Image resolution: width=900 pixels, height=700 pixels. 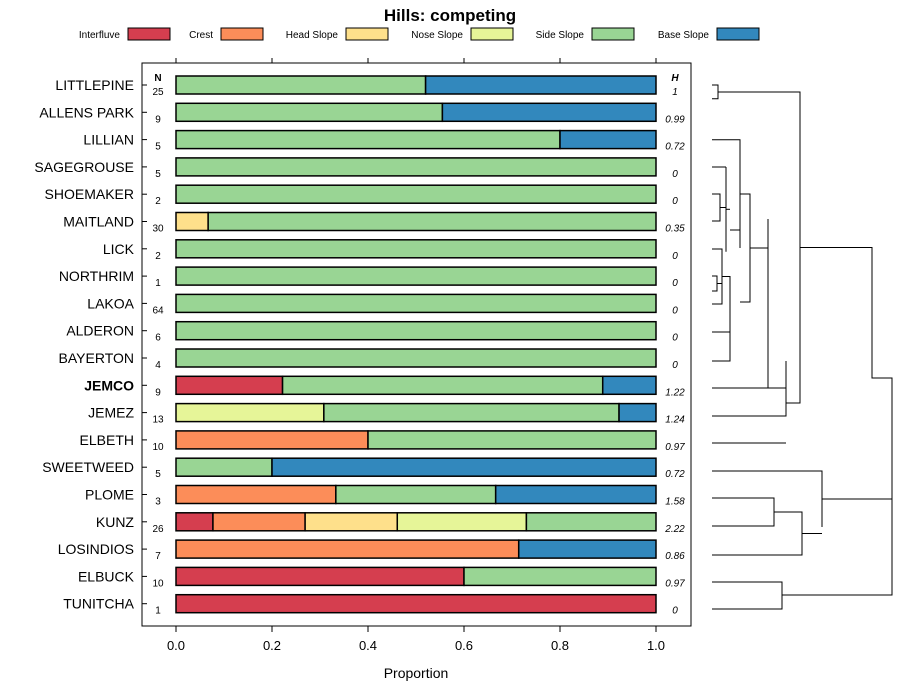 What do you see at coordinates (471, 412) in the screenshot?
I see `bar-segment-jemez-side-slope` at bounding box center [471, 412].